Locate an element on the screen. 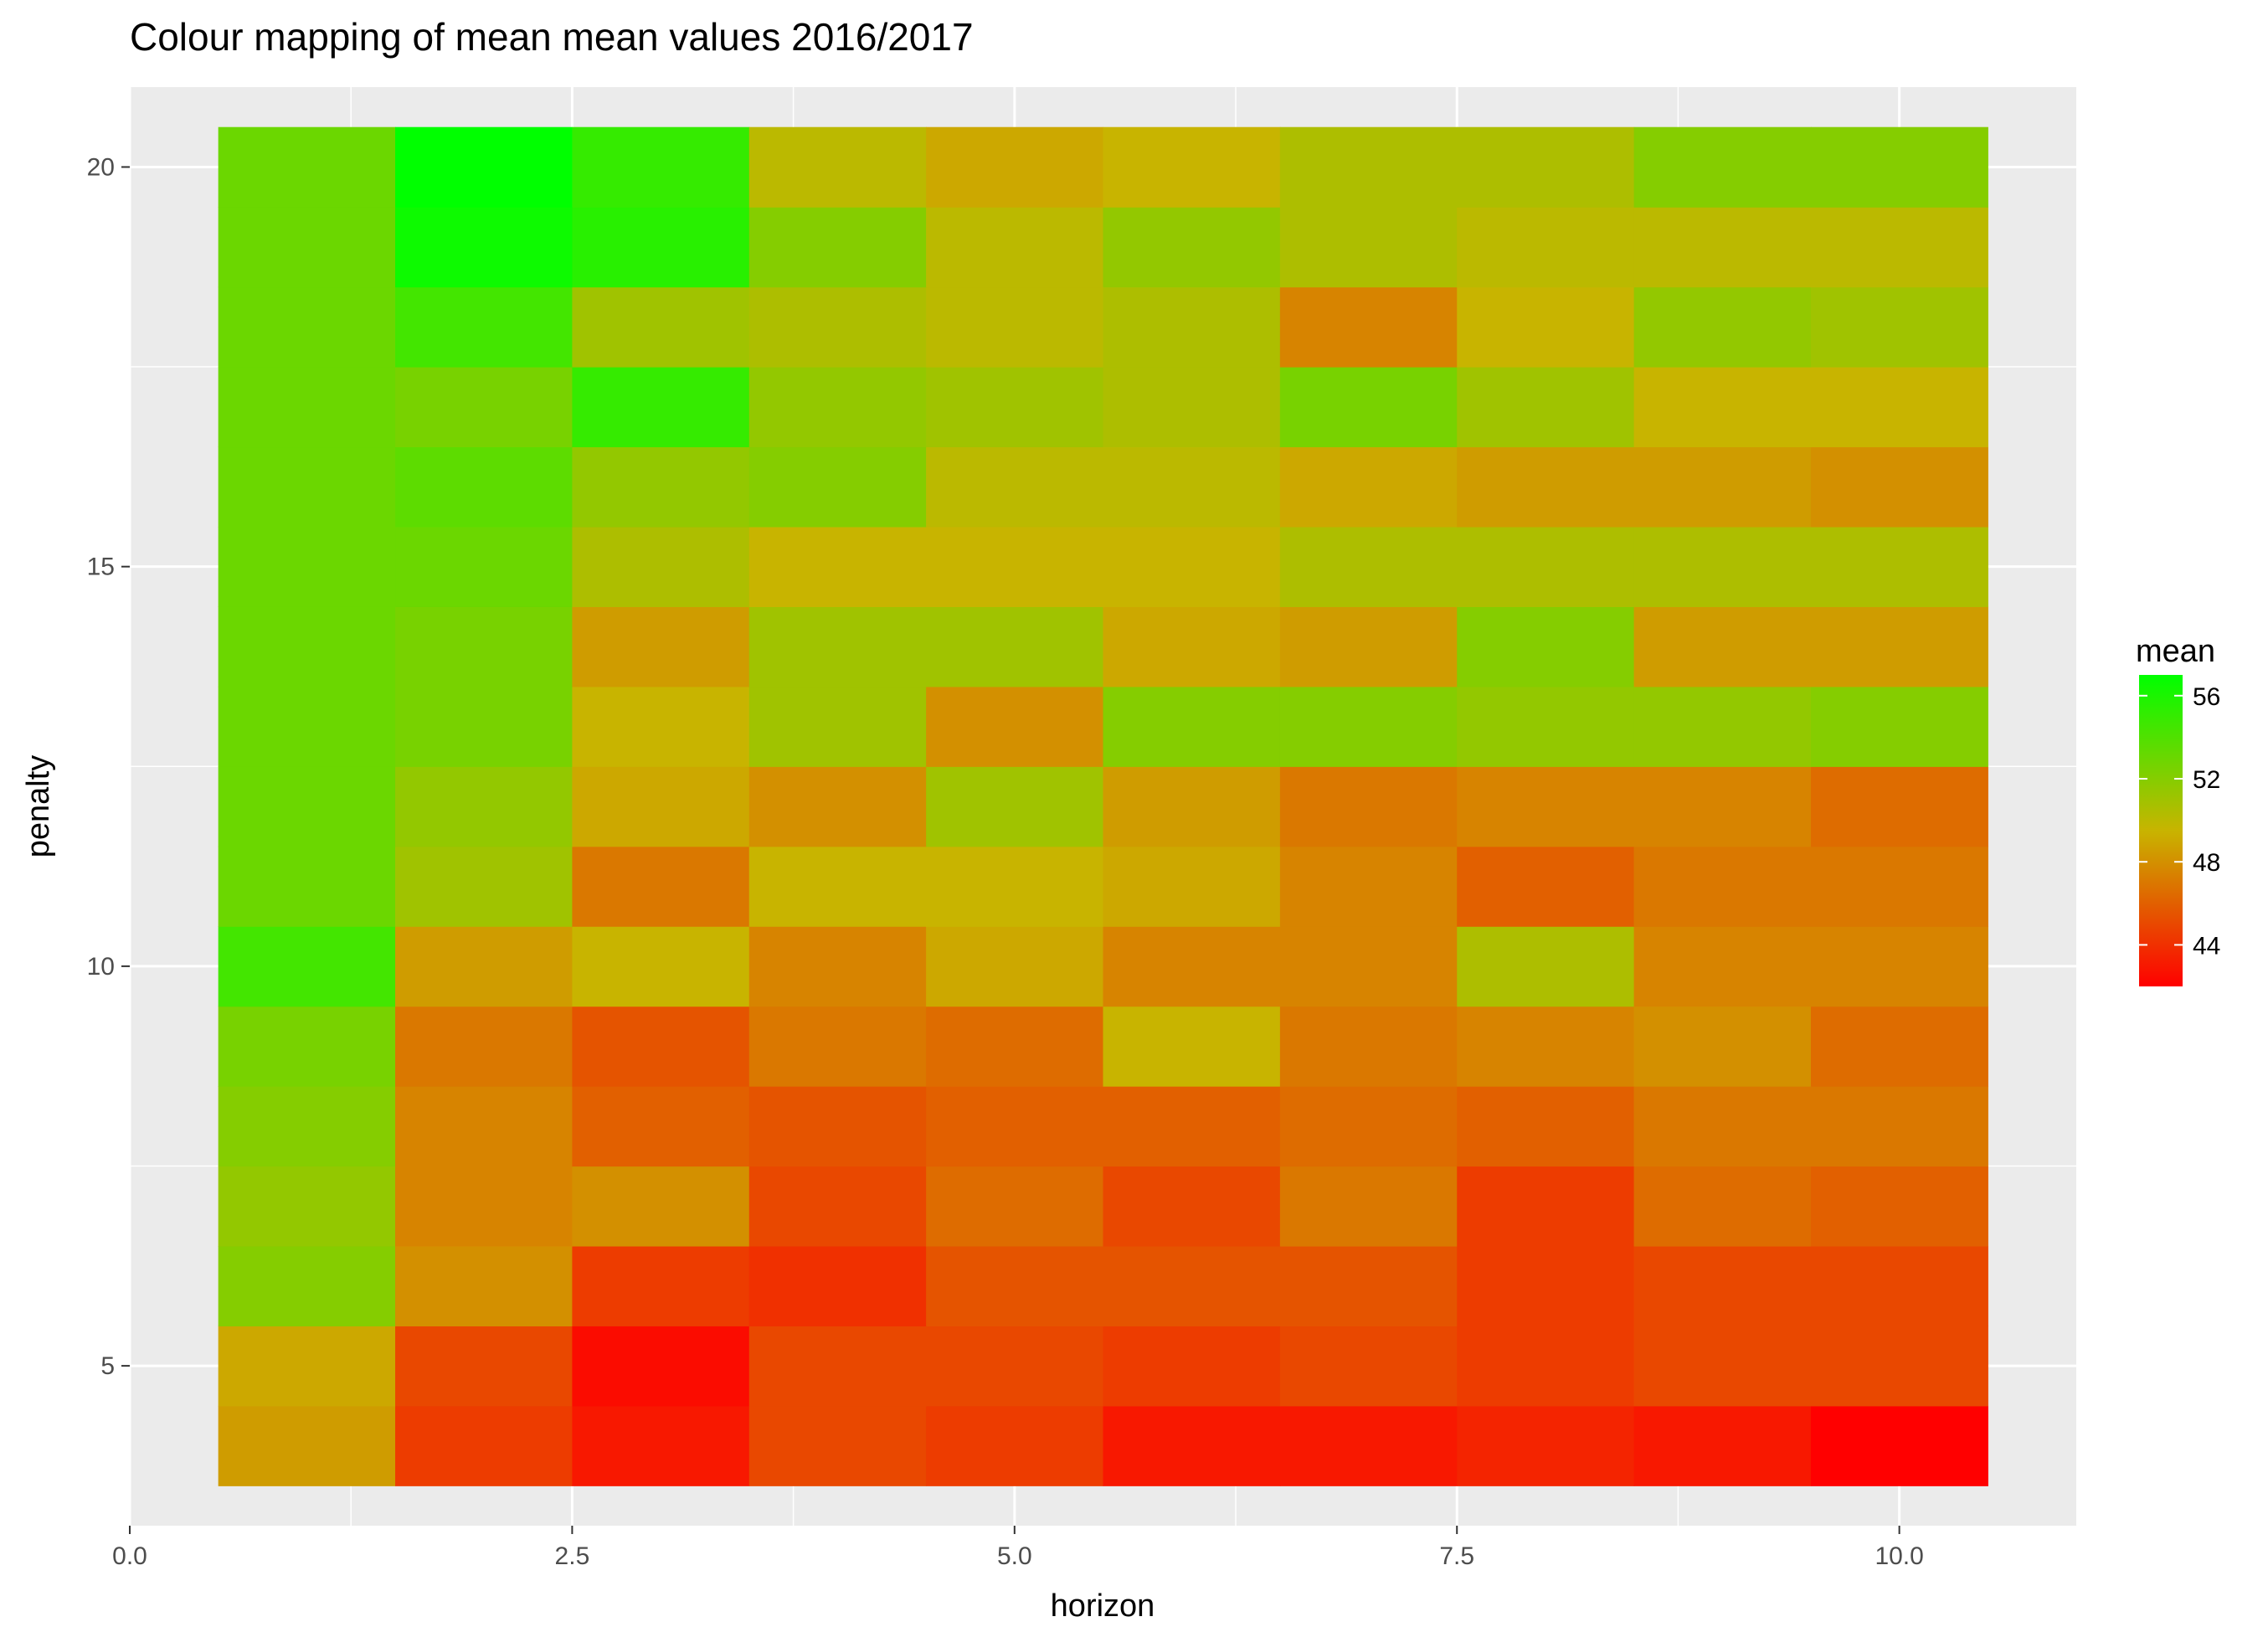 This screenshot has height=1627, width=2268. legend-tick-label: 56 is located at coordinates (2206, 697).